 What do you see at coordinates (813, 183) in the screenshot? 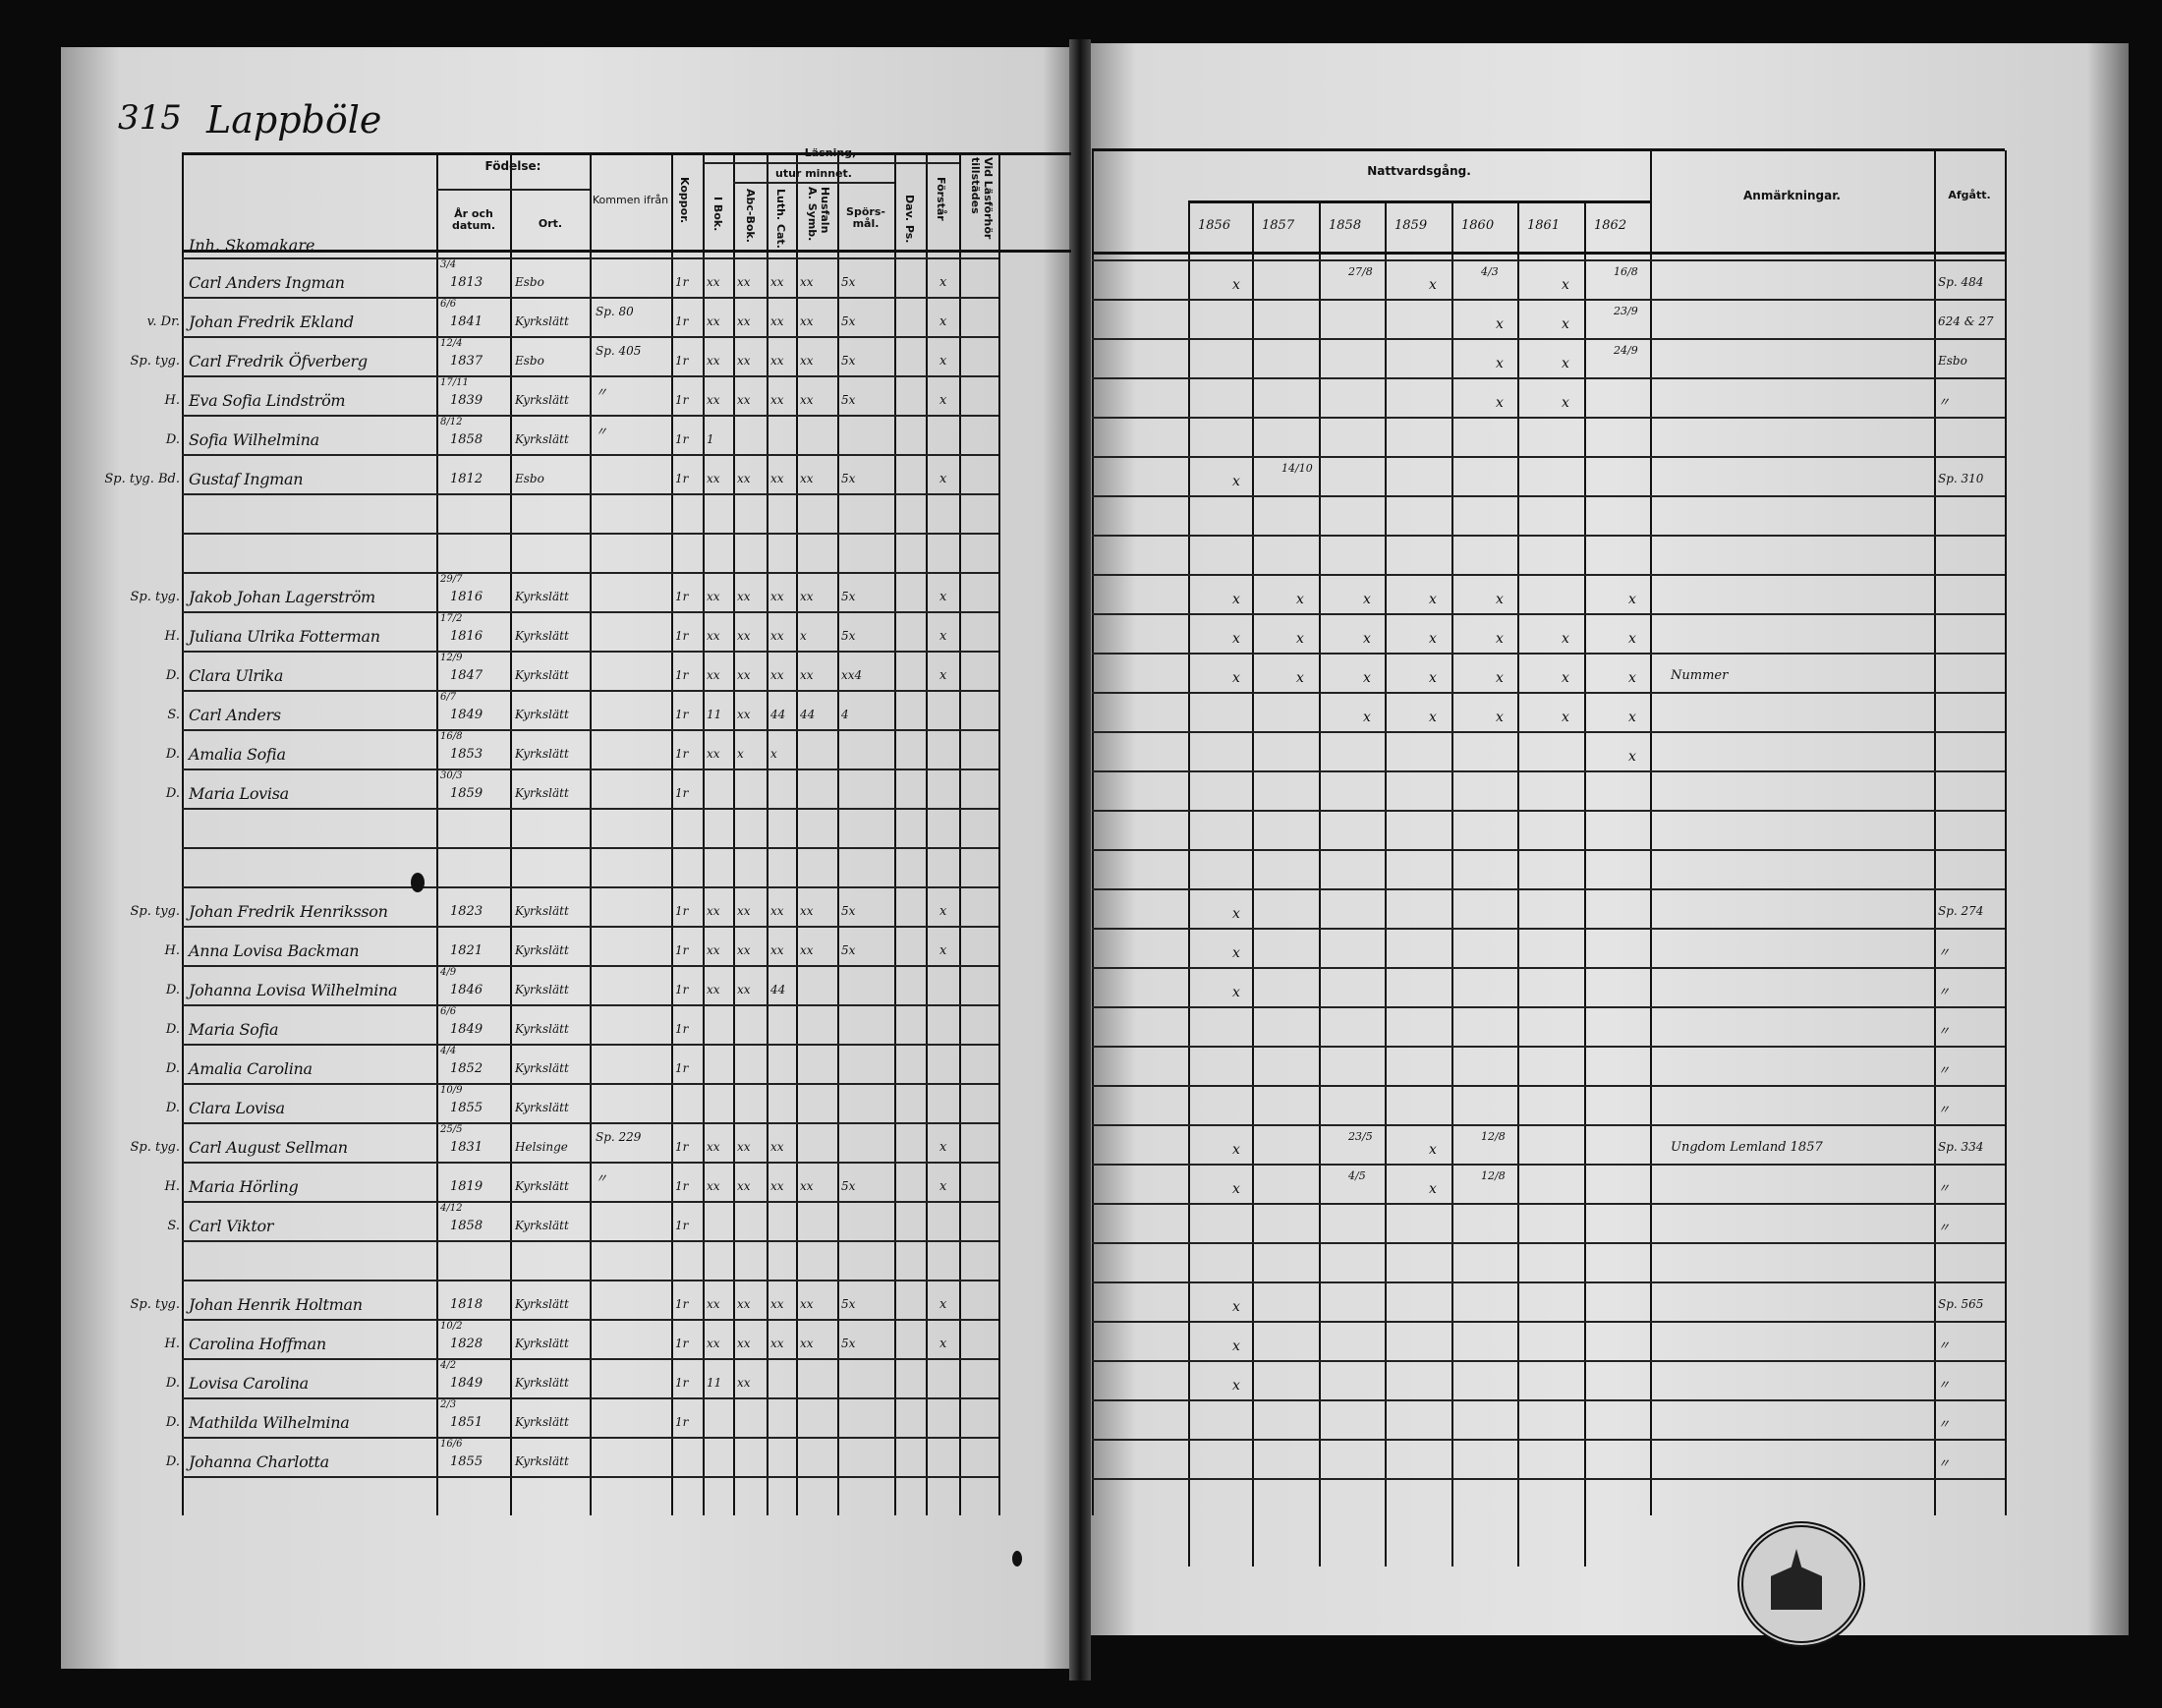
I see `subheader-rule` at bounding box center [813, 183].